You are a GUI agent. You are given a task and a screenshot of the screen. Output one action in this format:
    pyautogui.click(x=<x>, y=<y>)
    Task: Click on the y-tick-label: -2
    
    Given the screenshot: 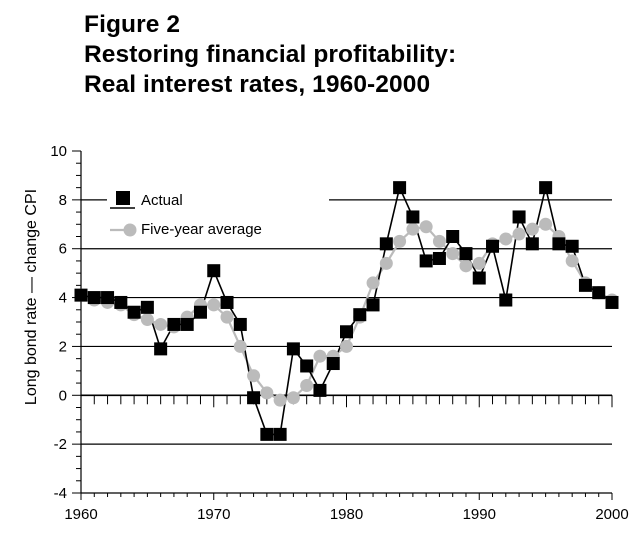 What is the action you would take?
    pyautogui.click(x=60, y=444)
    